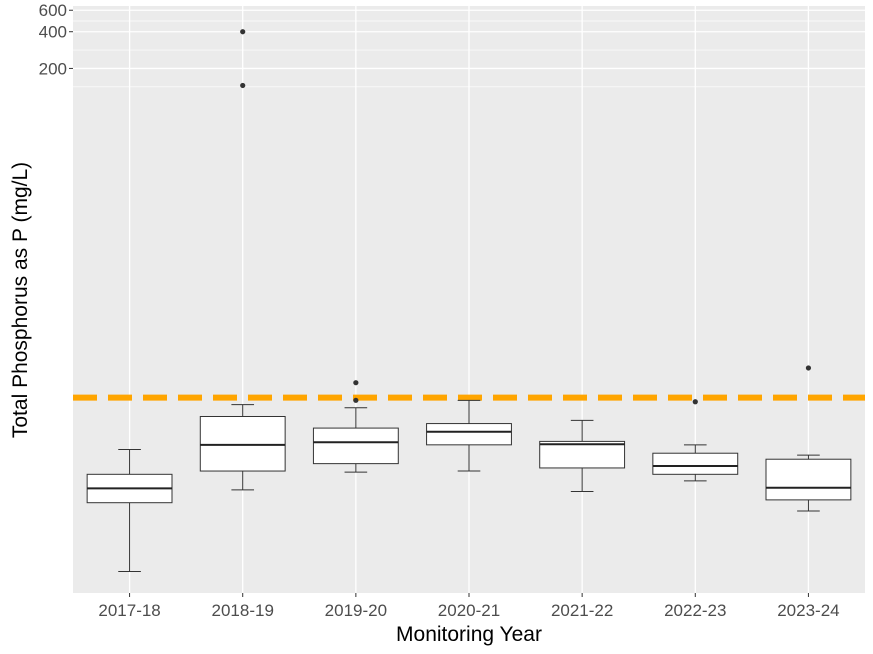 The height and width of the screenshot is (654, 873). Describe the element at coordinates (53, 32) in the screenshot. I see `y-tick-label: 400` at that location.